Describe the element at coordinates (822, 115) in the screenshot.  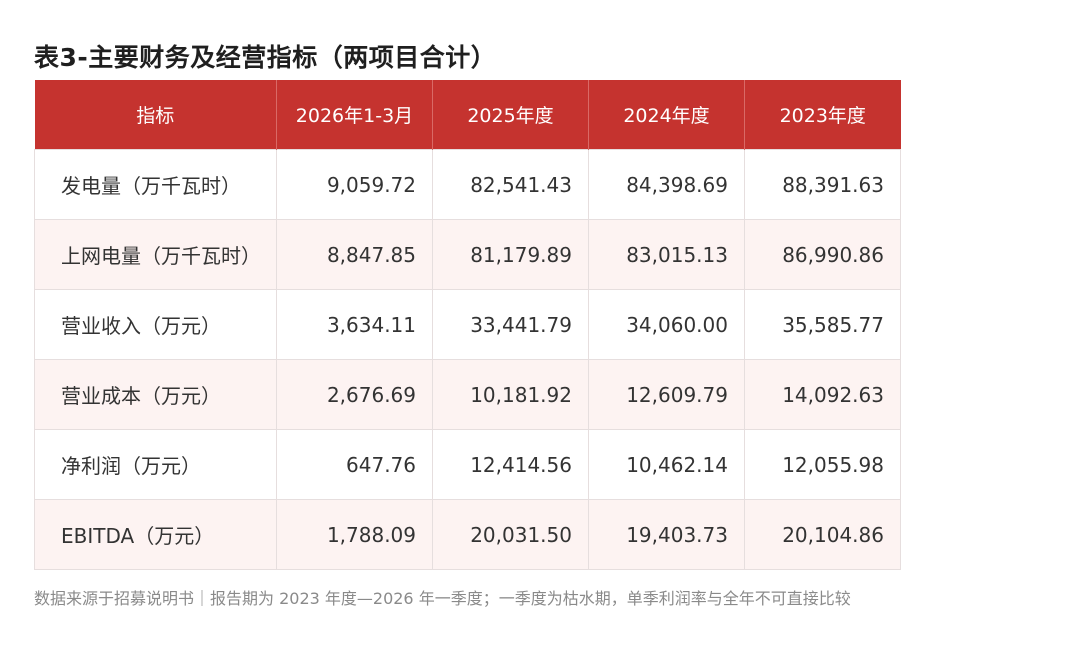
I see `column-header-2023: 2023年度` at that location.